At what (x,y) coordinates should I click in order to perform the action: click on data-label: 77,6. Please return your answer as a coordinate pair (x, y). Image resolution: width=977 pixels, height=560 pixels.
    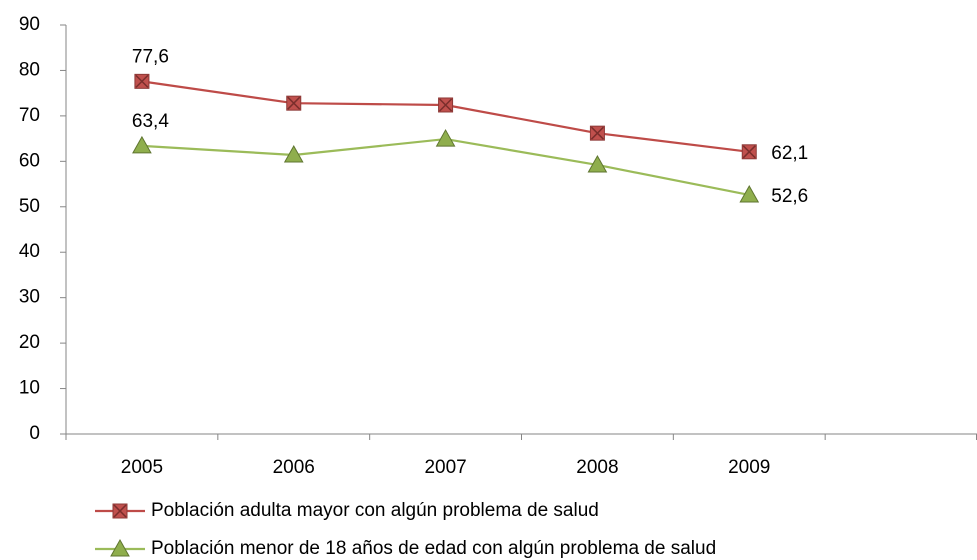
    Looking at the image, I should click on (150, 56).